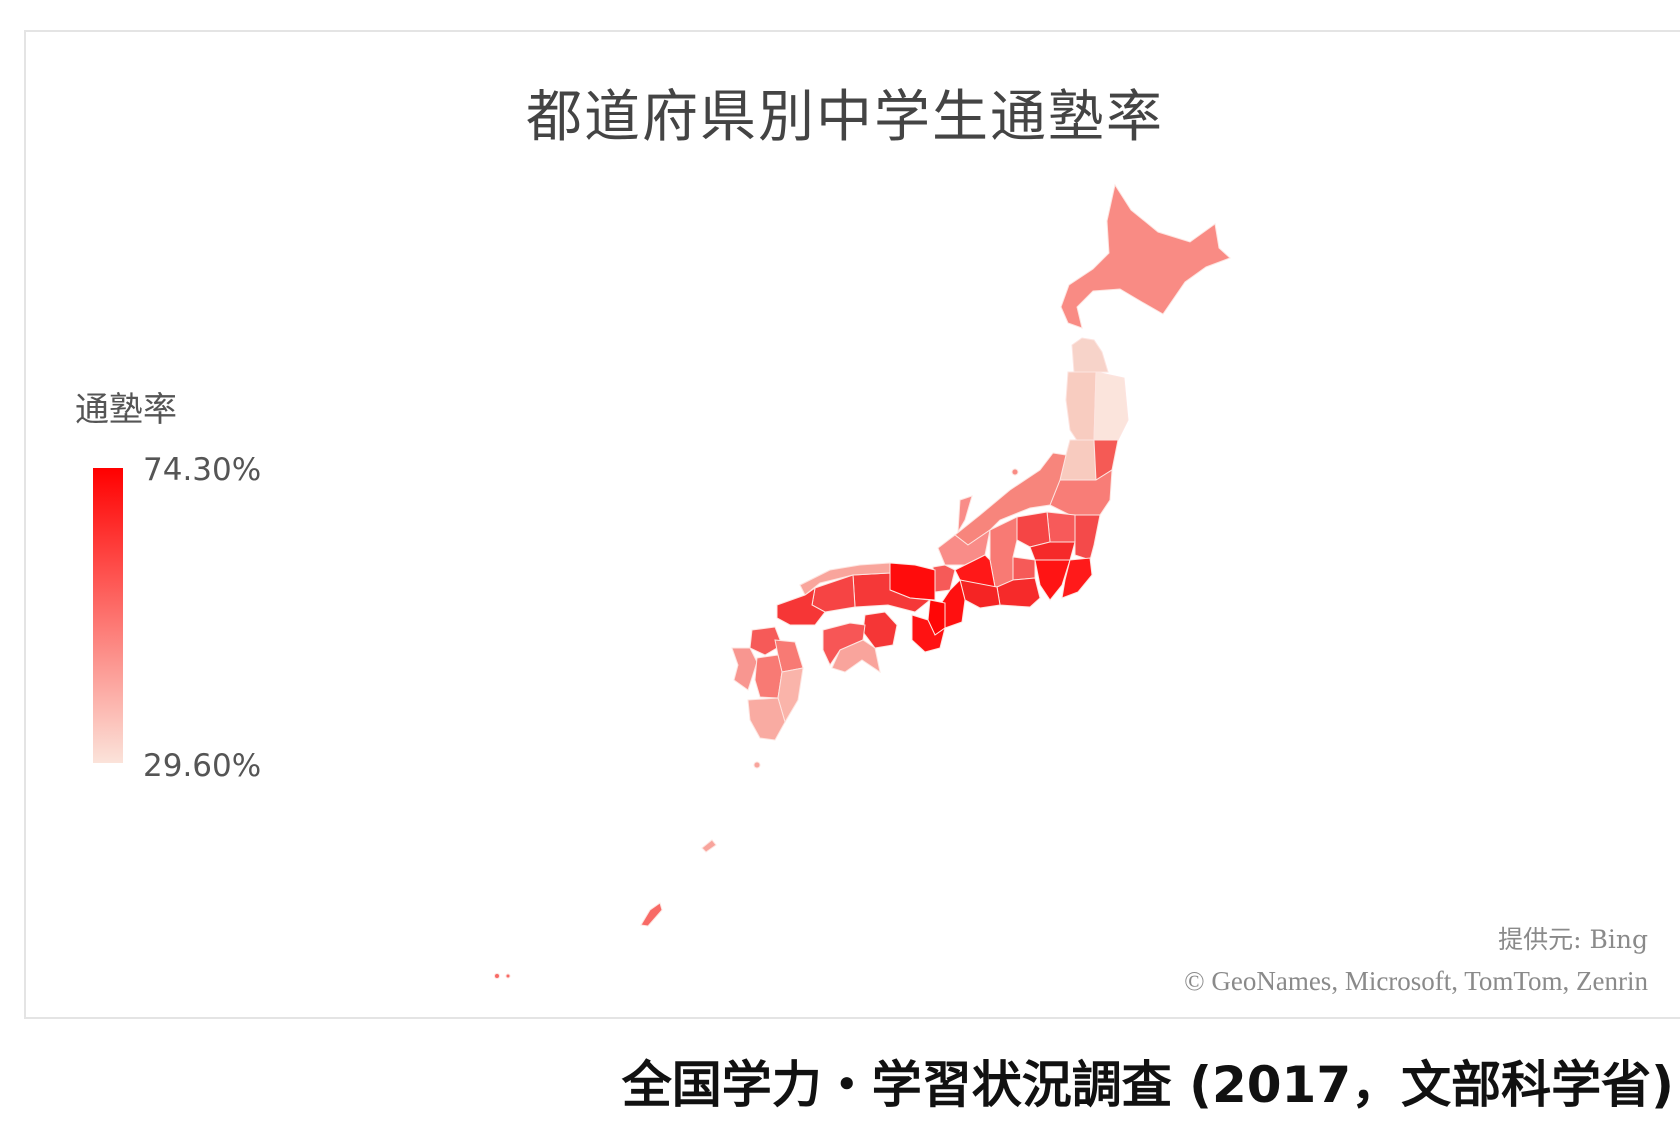 This screenshot has height=1126, width=1680. What do you see at coordinates (1052, 551) in the screenshot?
I see `region-saitama` at bounding box center [1052, 551].